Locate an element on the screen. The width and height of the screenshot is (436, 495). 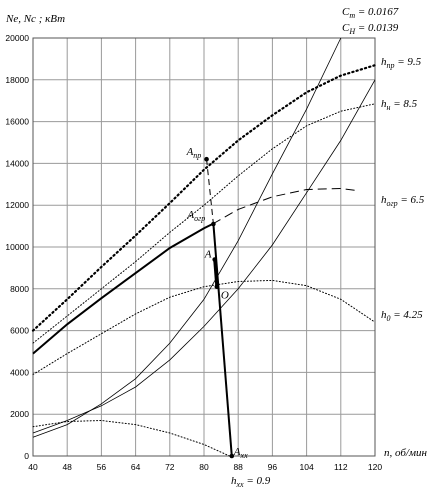
y-tick-label: 0 is located at coordinates (26, 456).